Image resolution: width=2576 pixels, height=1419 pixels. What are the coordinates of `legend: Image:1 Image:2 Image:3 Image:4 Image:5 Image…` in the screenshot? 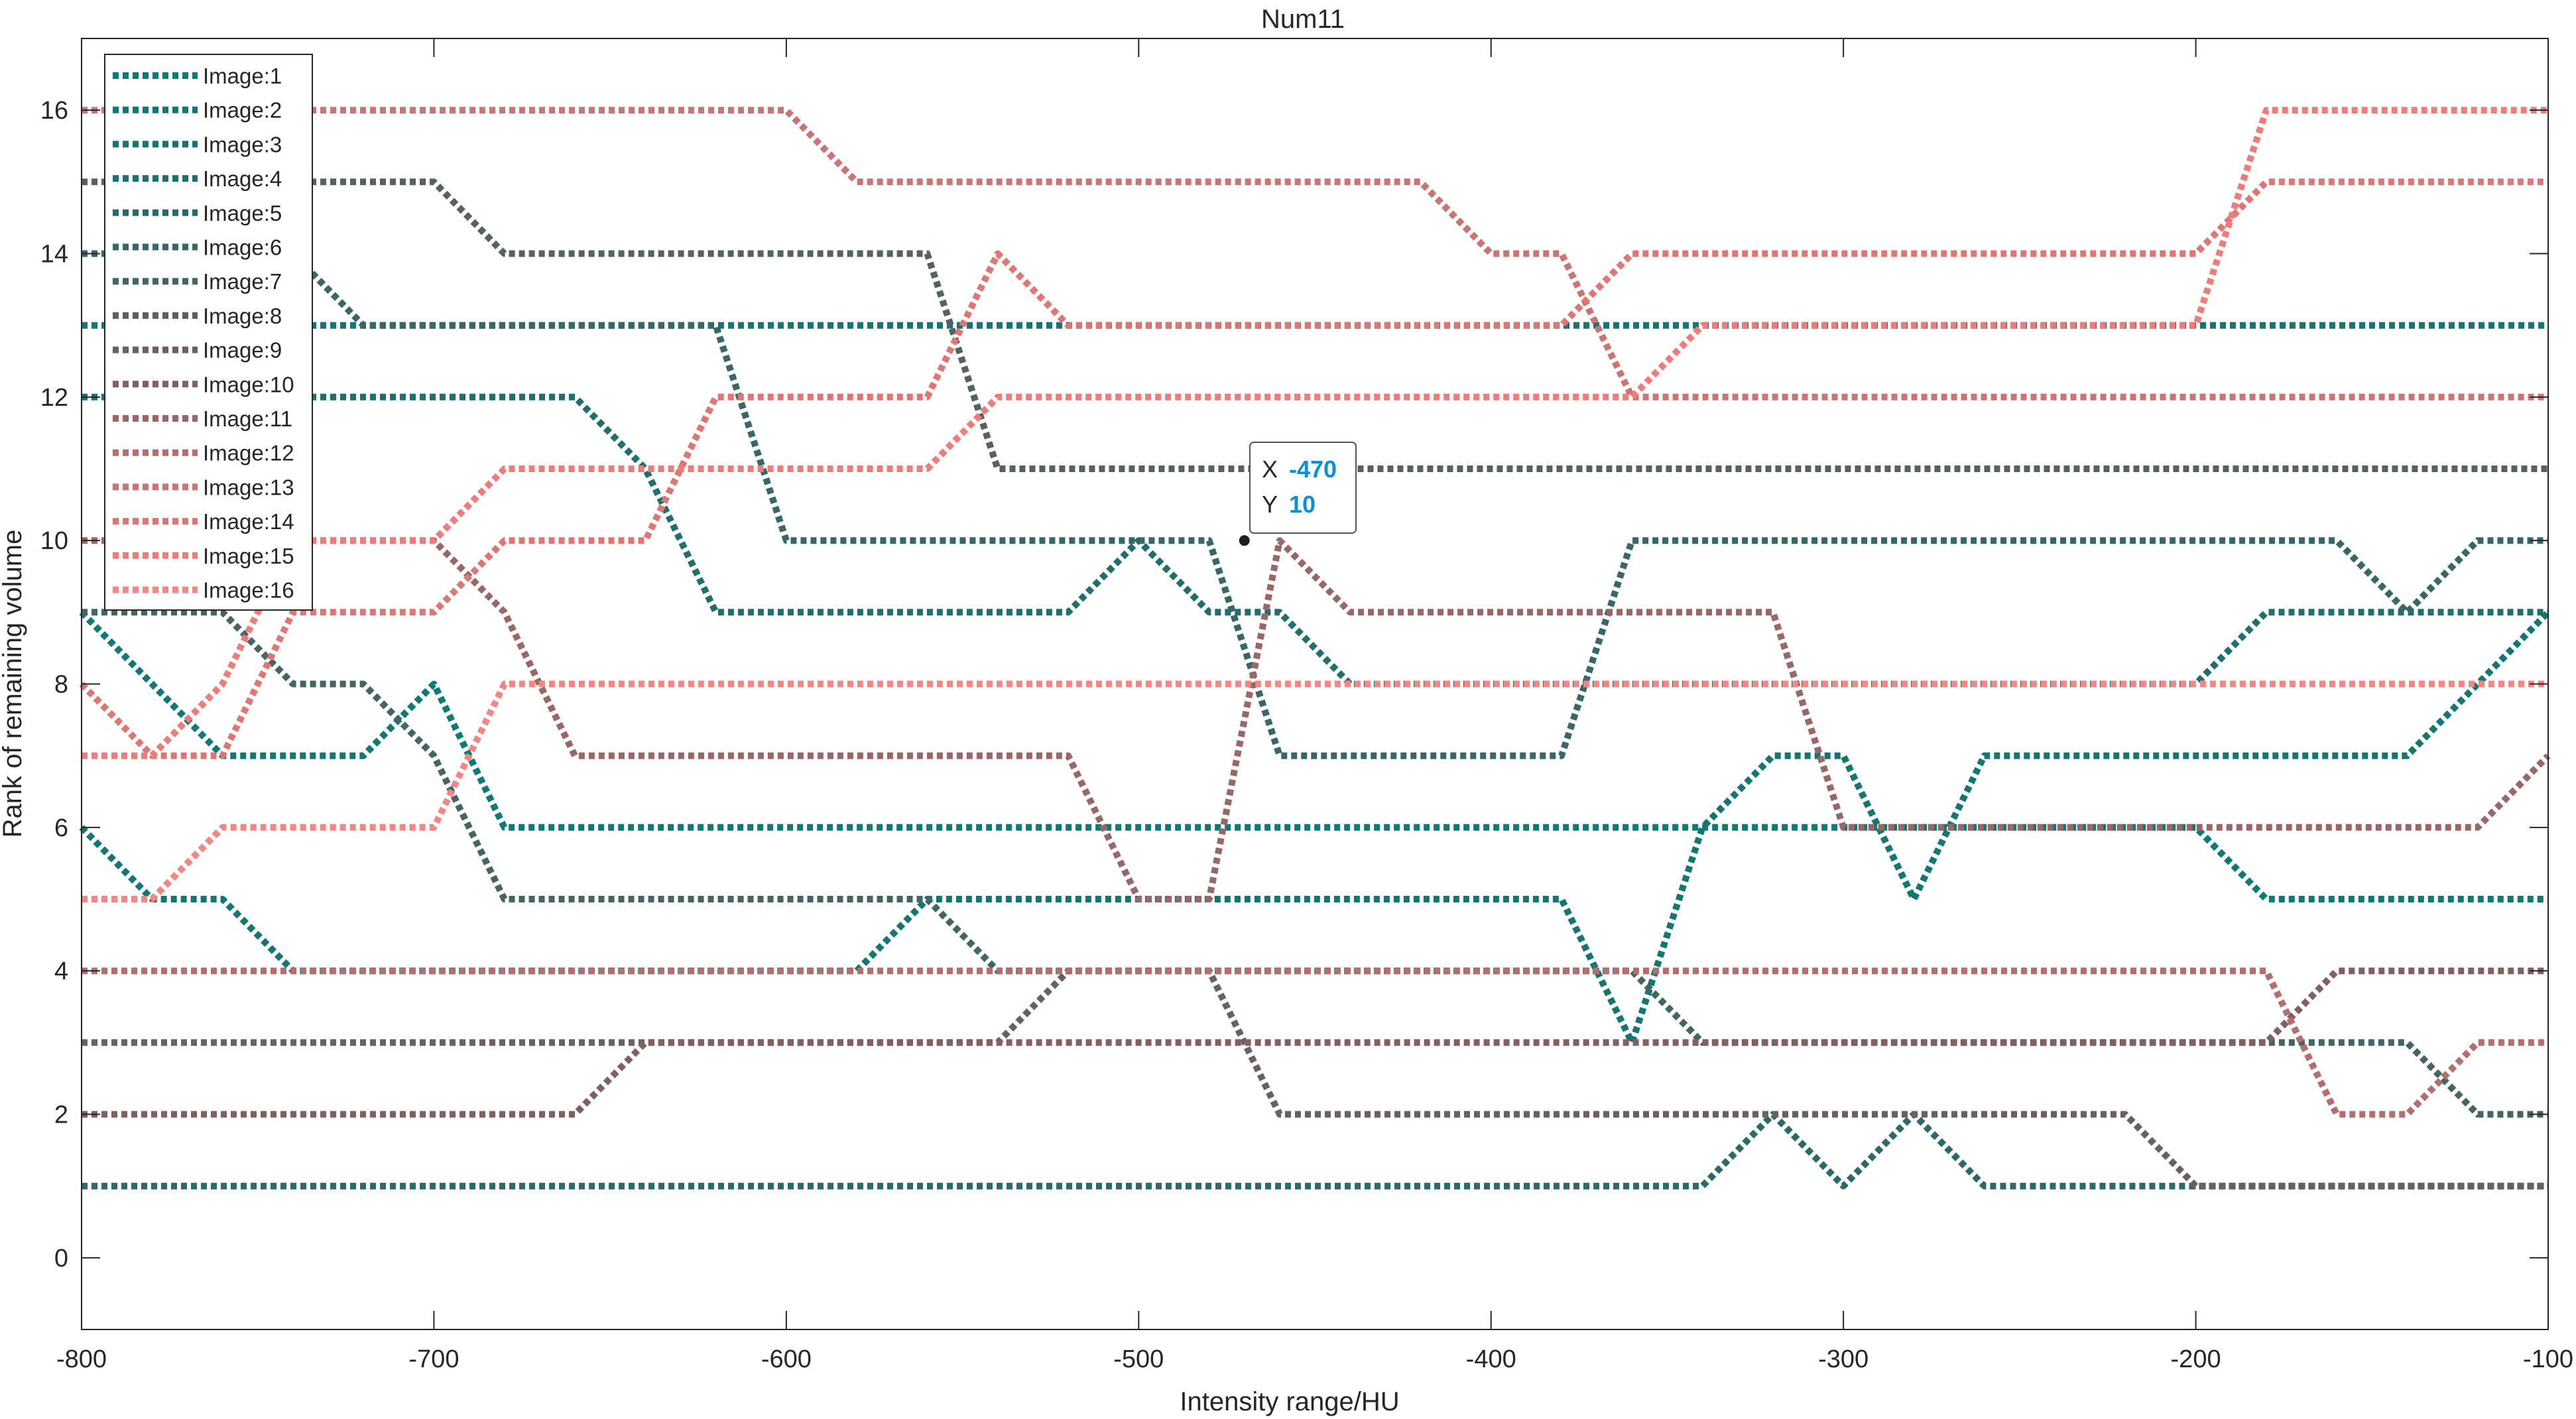 It's located at (208, 332).